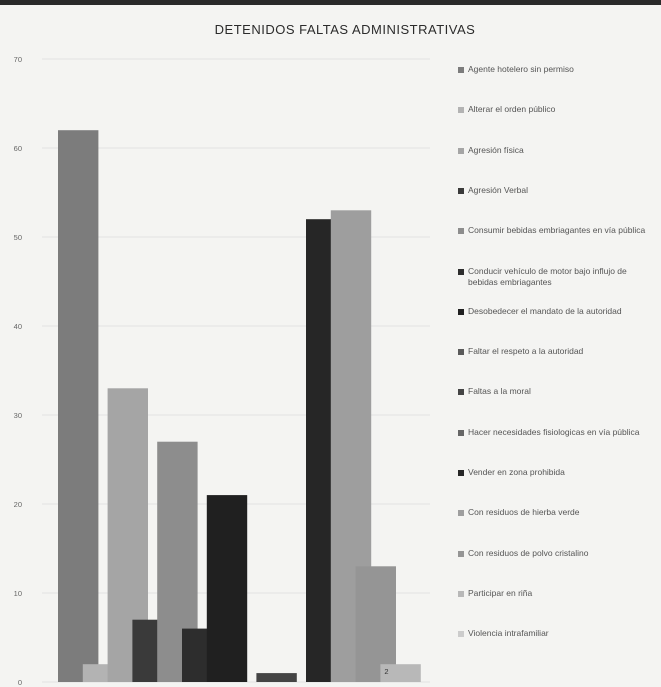  I want to click on y-tick-label: 20, so click(18, 504).